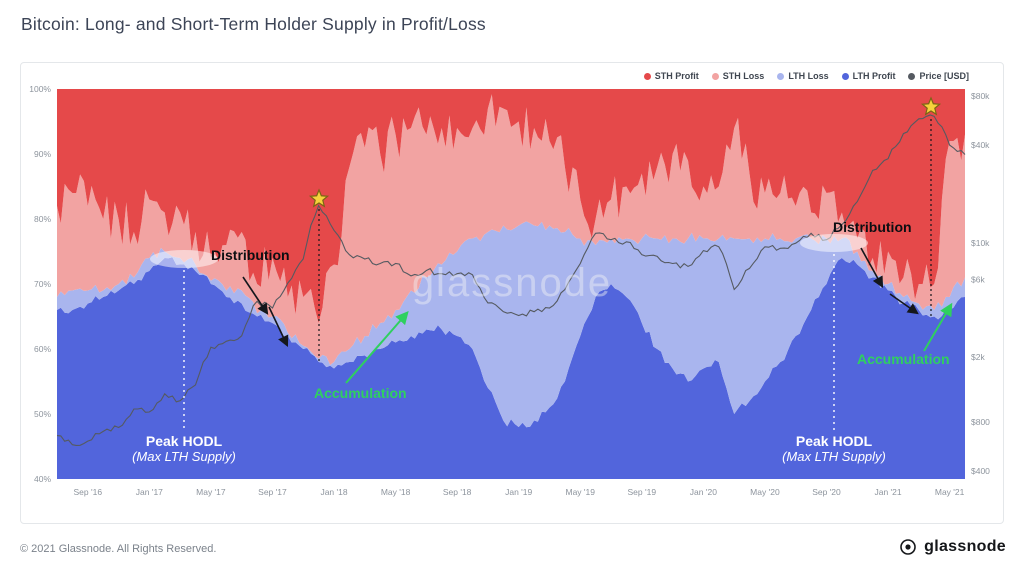 The image size is (1024, 576). Describe the element at coordinates (42, 414) in the screenshot. I see `y-axis-percent-tick: 50%` at that location.